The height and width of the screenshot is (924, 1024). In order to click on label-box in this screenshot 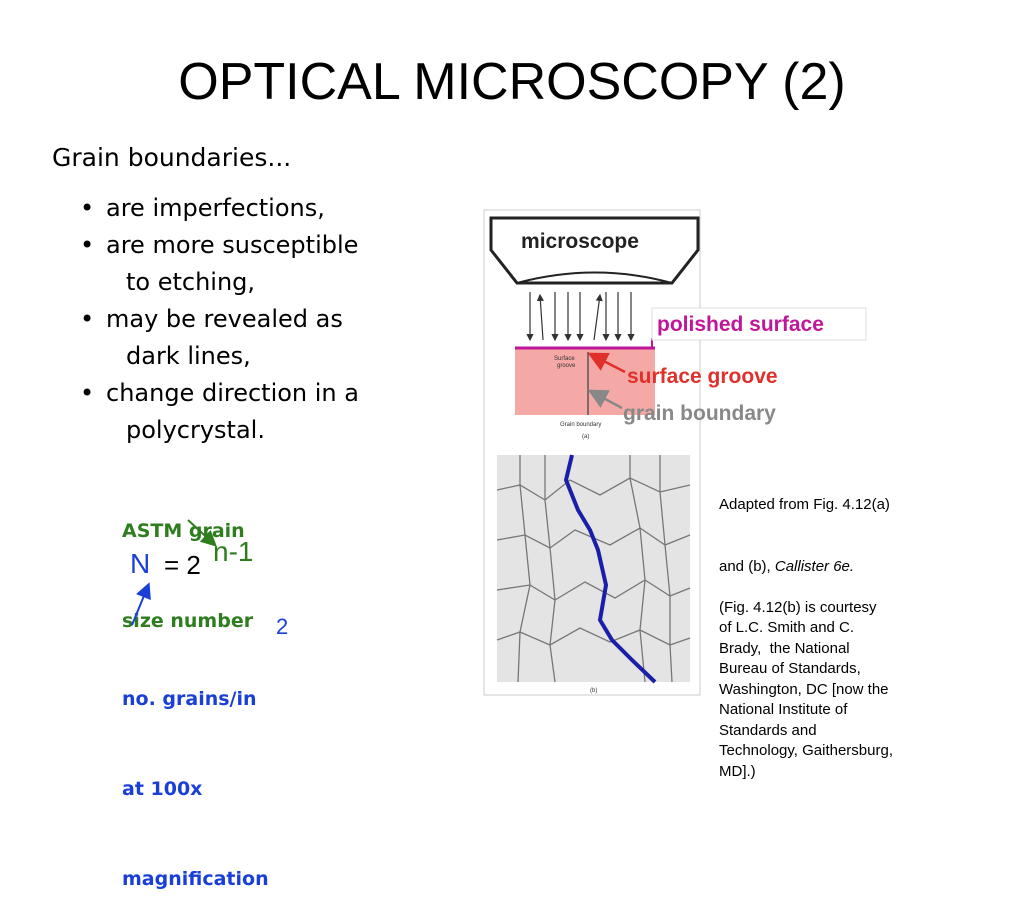, I will do `click(759, 324)`.